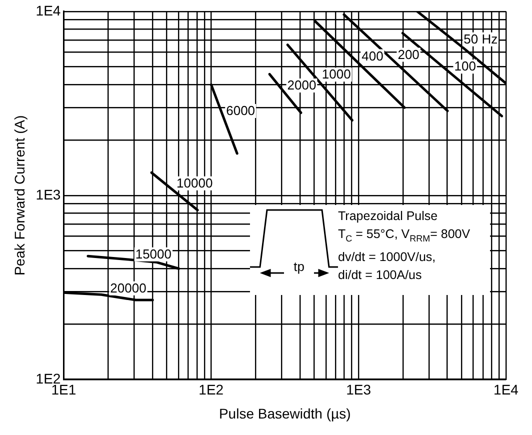 This screenshot has height=435, width=532. I want to click on annotation: tp, so click(299, 266).